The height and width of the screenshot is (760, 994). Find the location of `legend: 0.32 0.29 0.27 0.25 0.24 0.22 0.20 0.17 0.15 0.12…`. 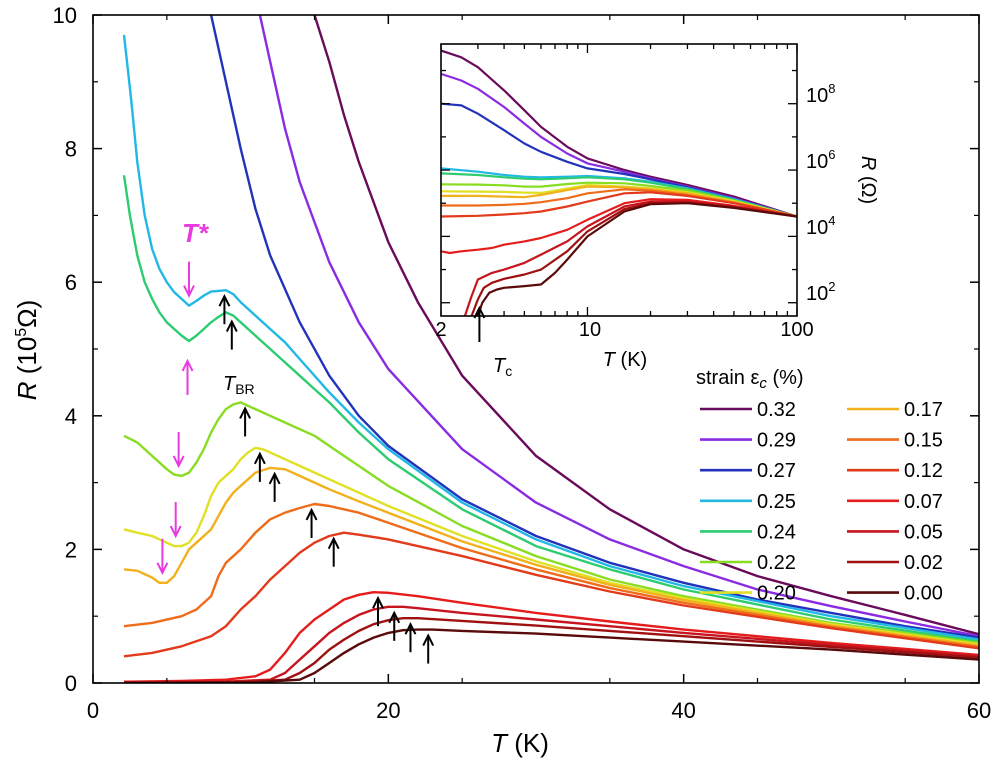

legend: 0.32 0.29 0.27 0.25 0.24 0.22 0.20 0.17 0.15 0.12… is located at coordinates (821, 502).